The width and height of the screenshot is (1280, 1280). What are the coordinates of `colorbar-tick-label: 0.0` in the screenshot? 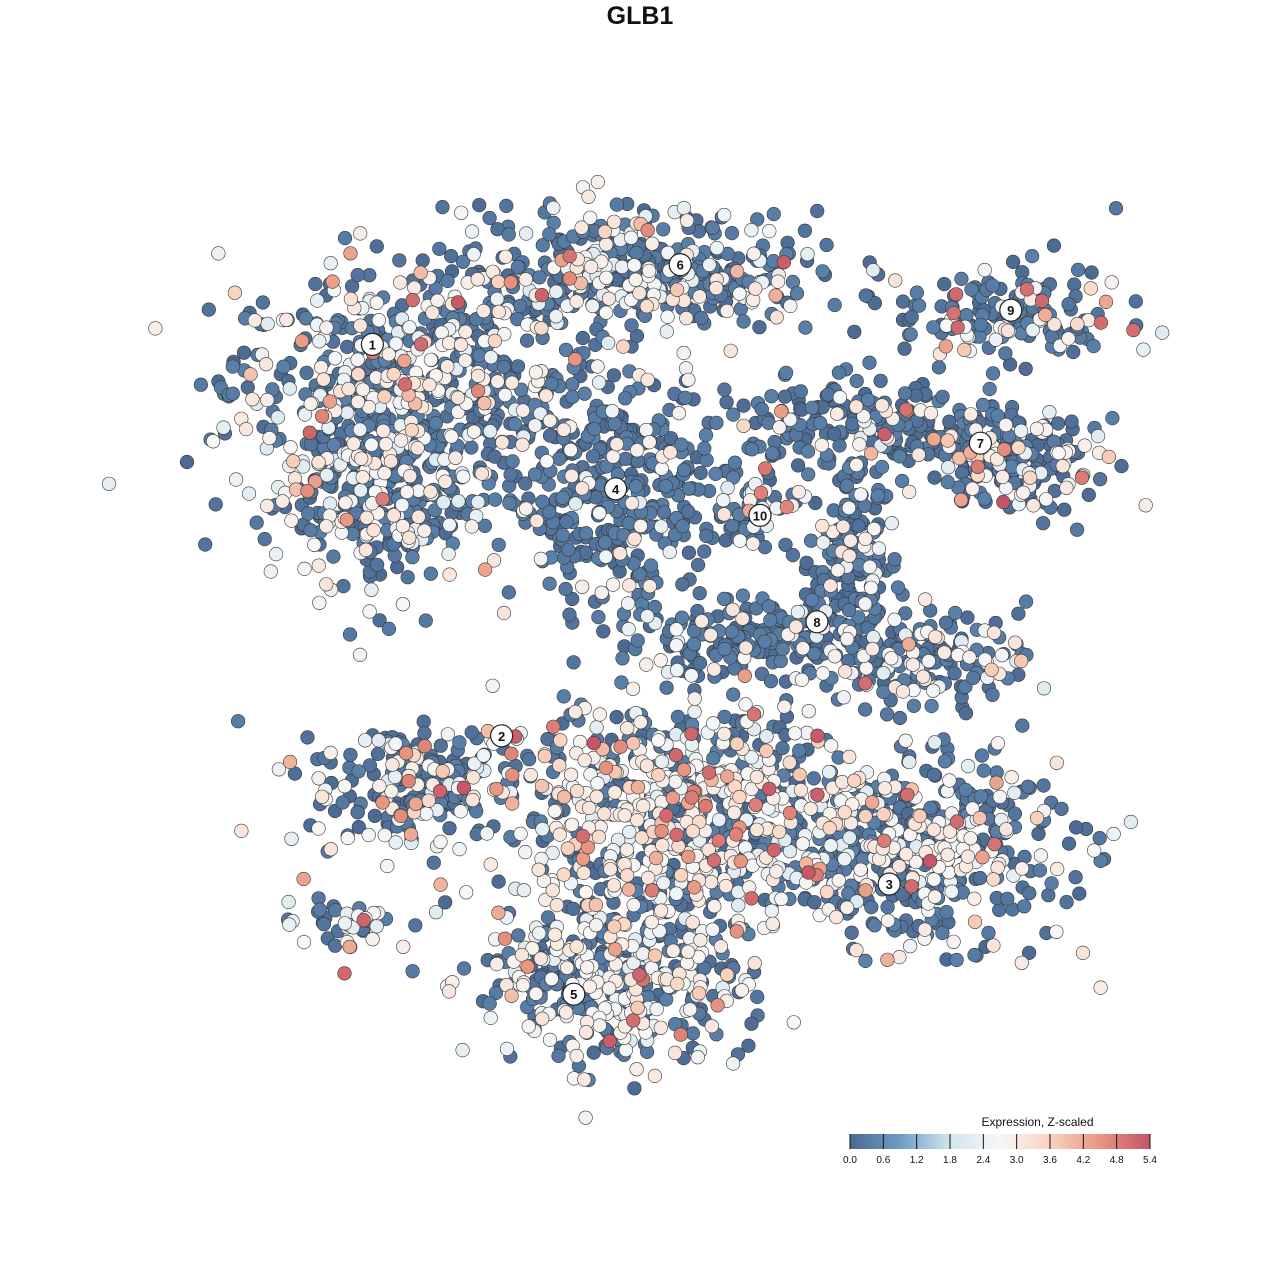 It's located at (850, 1160).